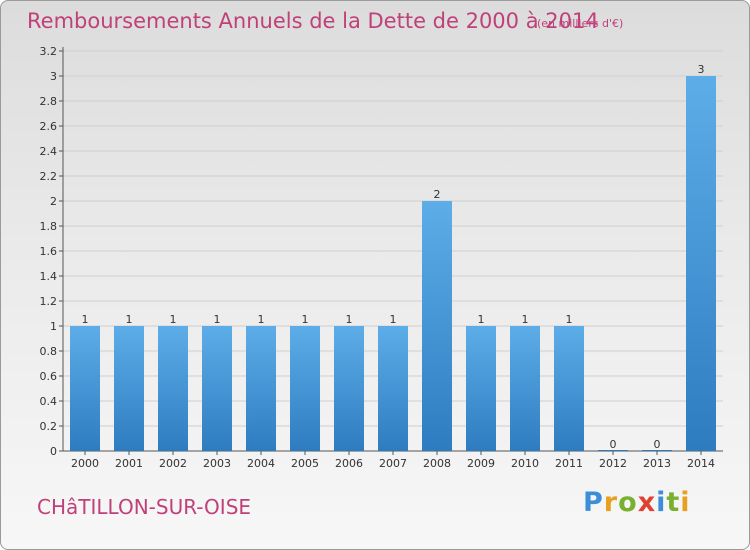  I want to click on x-tick-label-2009: 2009, so click(481, 463).